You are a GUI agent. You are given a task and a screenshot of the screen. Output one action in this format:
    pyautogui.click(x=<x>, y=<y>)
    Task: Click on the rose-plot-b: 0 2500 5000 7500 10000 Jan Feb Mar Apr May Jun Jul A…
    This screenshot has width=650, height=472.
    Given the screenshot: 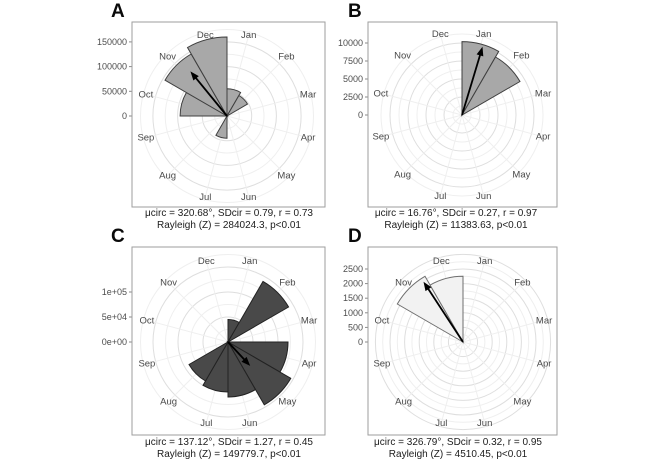 What is the action you would take?
    pyautogui.click(x=448, y=114)
    